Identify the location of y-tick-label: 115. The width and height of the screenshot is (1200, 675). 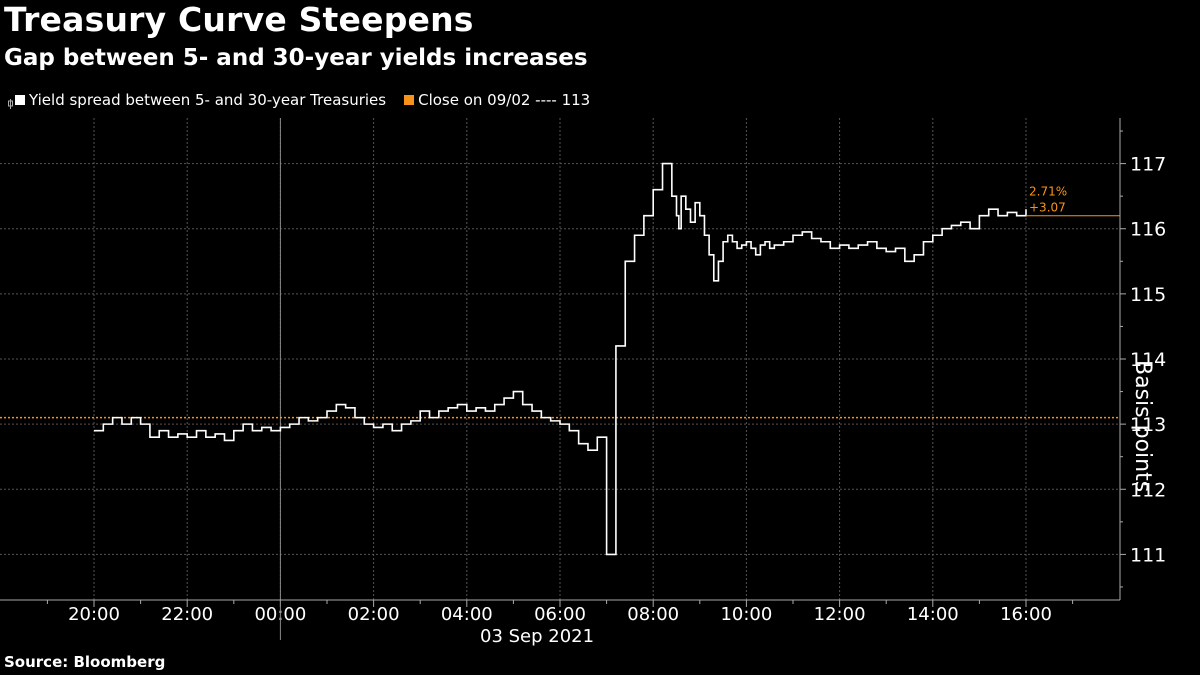
(1148, 295).